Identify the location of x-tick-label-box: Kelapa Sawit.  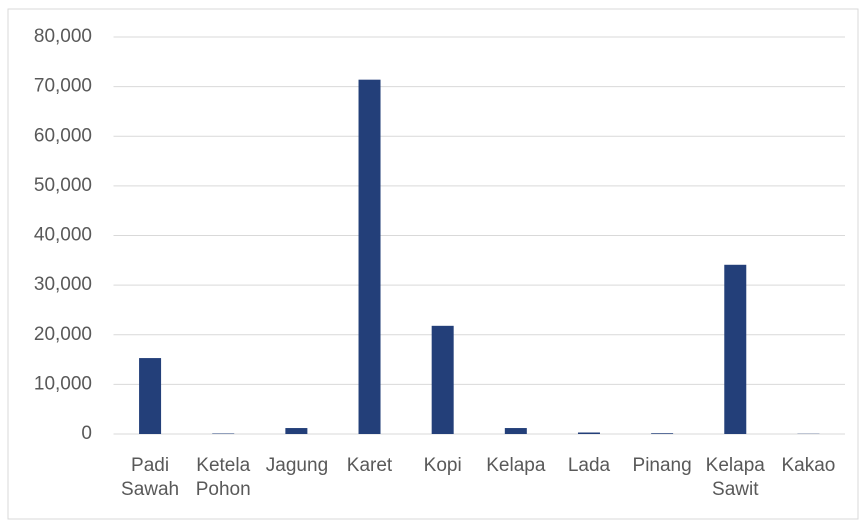
(735, 477).